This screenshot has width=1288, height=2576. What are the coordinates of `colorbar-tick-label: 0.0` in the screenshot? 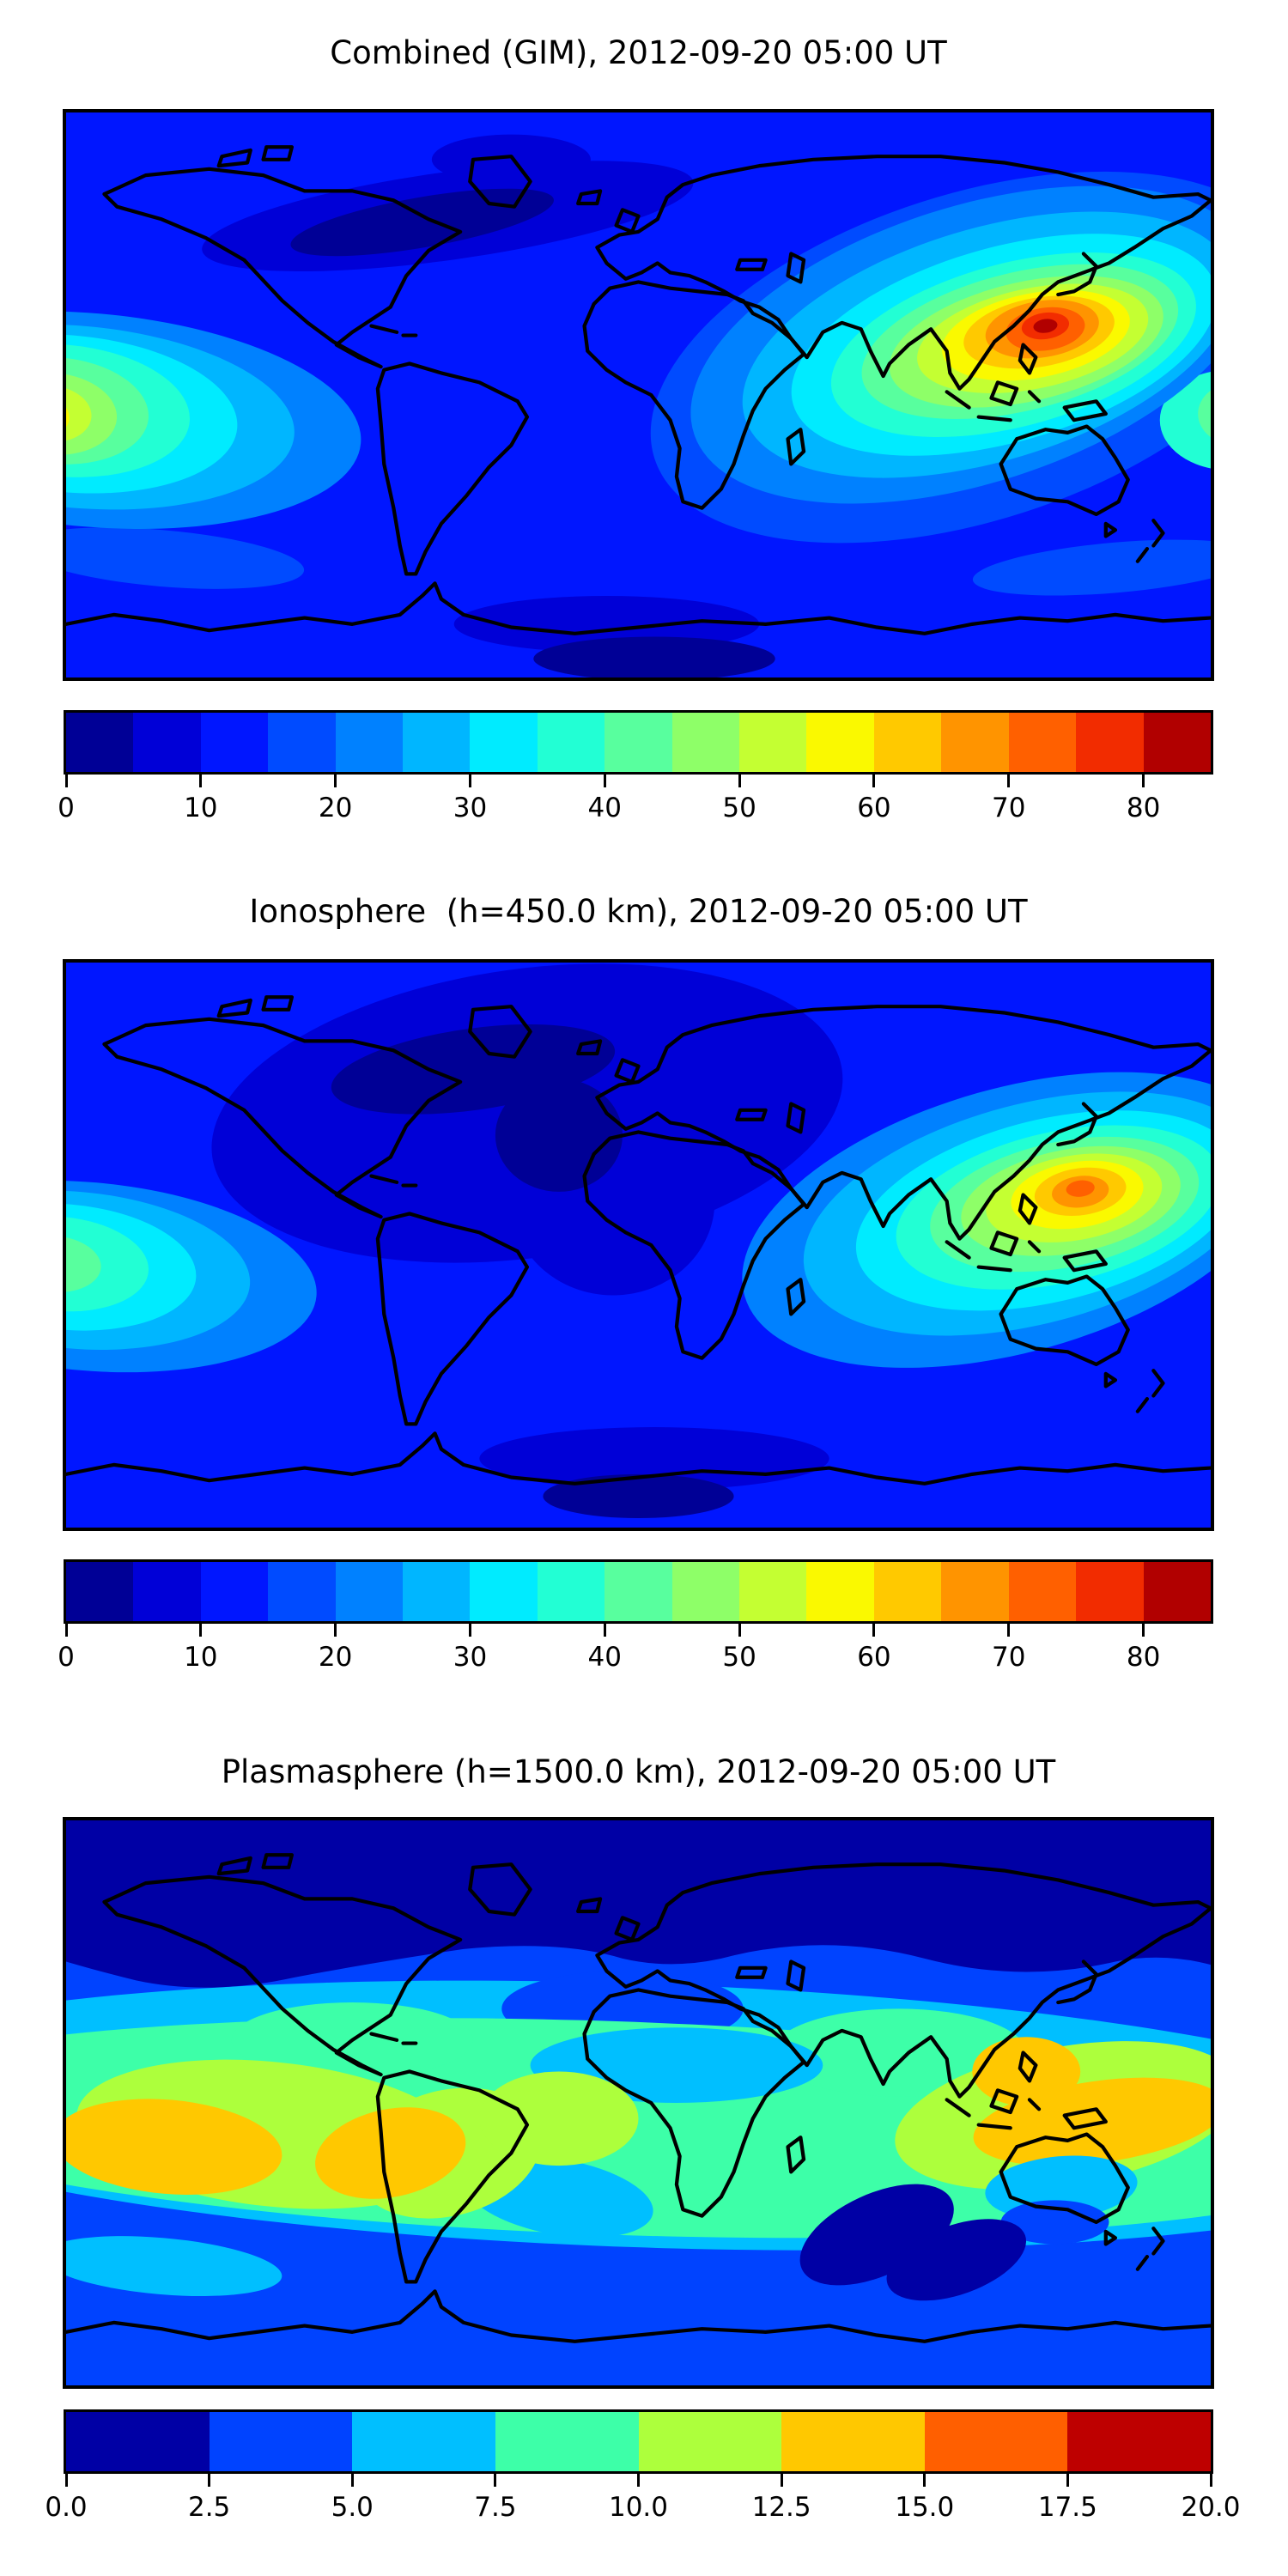 It's located at (66, 2507).